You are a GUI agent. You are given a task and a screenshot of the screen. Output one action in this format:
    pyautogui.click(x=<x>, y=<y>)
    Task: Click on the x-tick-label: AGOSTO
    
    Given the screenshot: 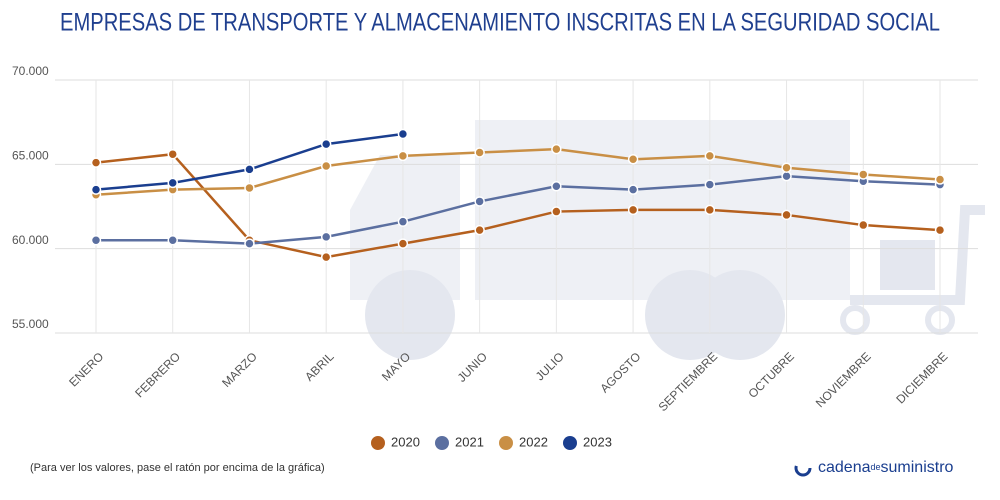 What is the action you would take?
    pyautogui.click(x=620, y=372)
    